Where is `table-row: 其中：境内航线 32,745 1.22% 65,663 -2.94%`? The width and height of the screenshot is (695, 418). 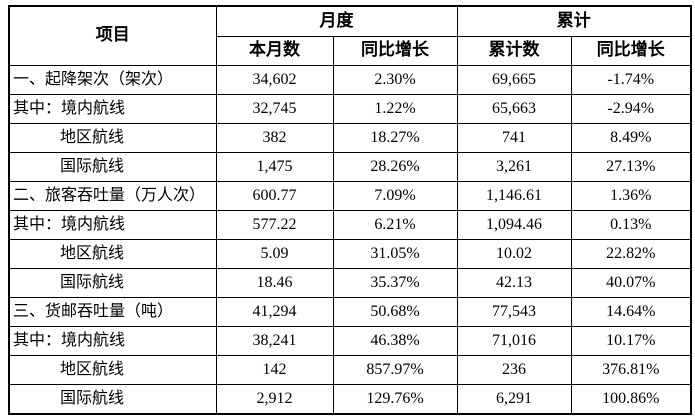 table-row: 其中：境内航线 32,745 1.22% 65,663 -2.94% is located at coordinates (350, 108).